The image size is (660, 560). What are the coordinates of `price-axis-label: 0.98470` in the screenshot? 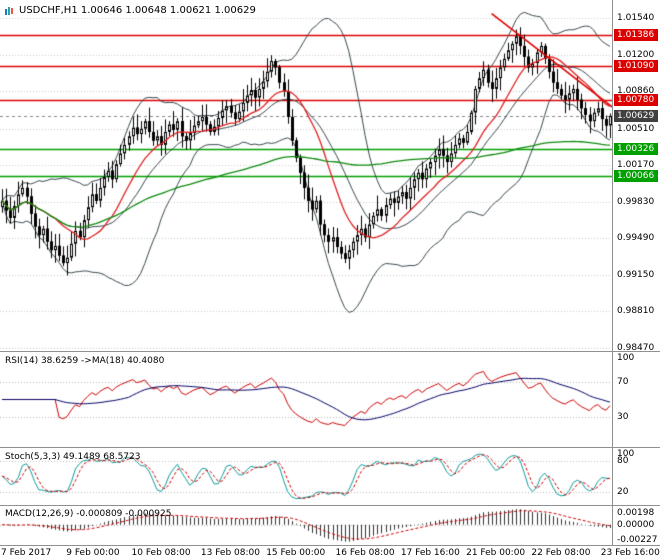 It's located at (636, 348).